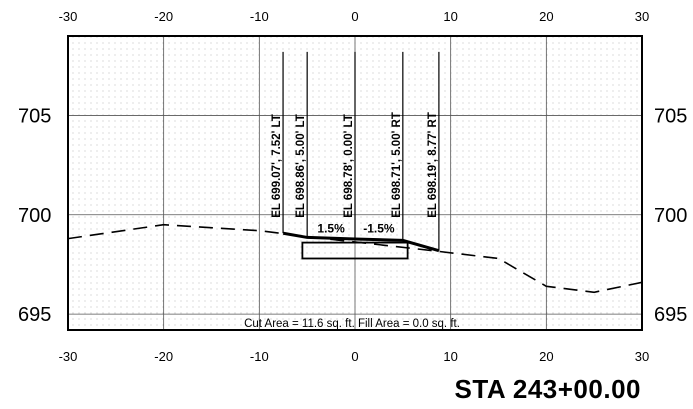 This screenshot has width=693, height=409. Describe the element at coordinates (355, 250) in the screenshot. I see `pavement-box` at that location.